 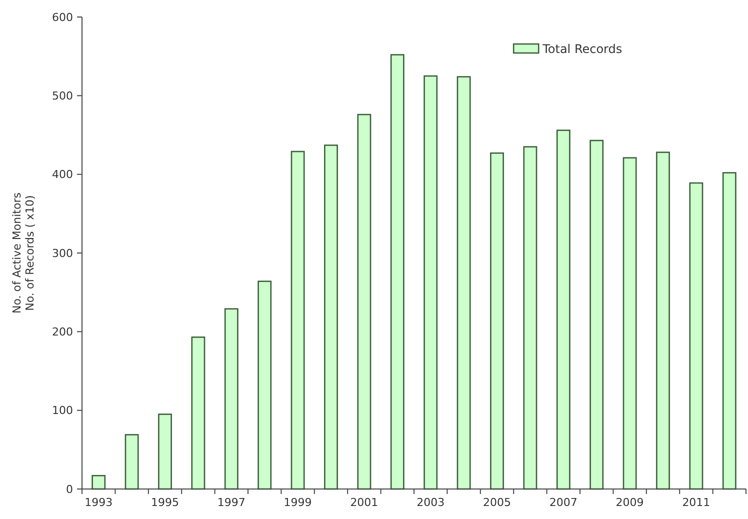 What do you see at coordinates (430, 502) in the screenshot?
I see `x-tick-label: 2003` at bounding box center [430, 502].